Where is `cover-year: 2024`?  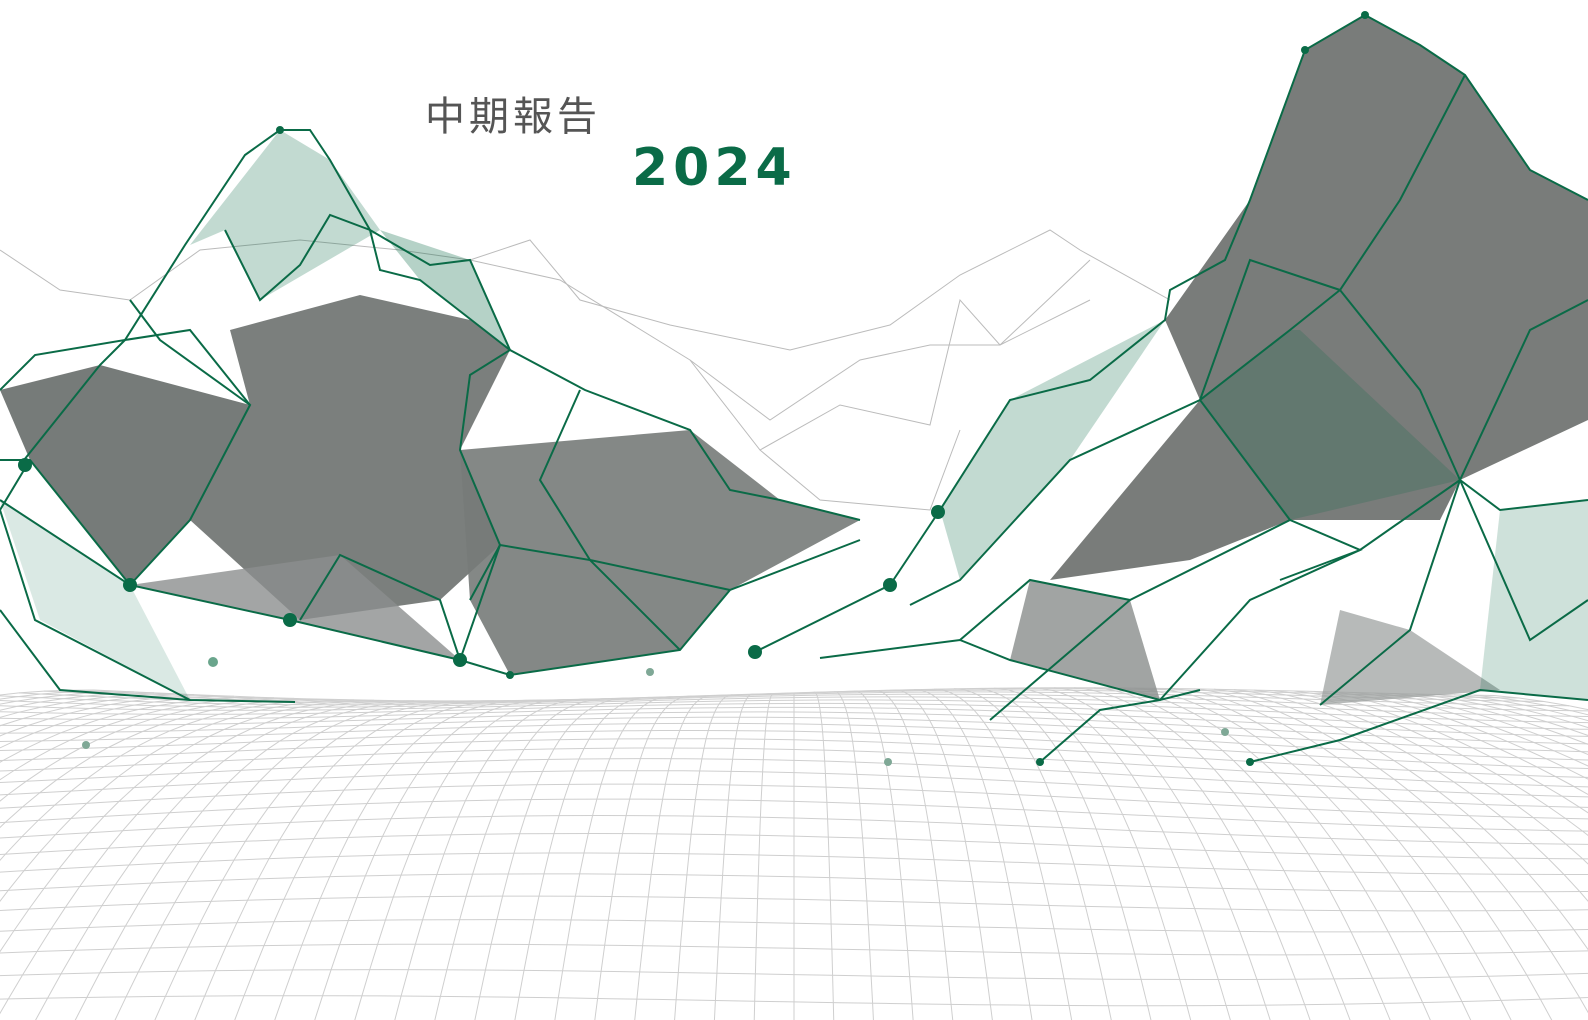 cover-year: 2024 is located at coordinates (714, 168).